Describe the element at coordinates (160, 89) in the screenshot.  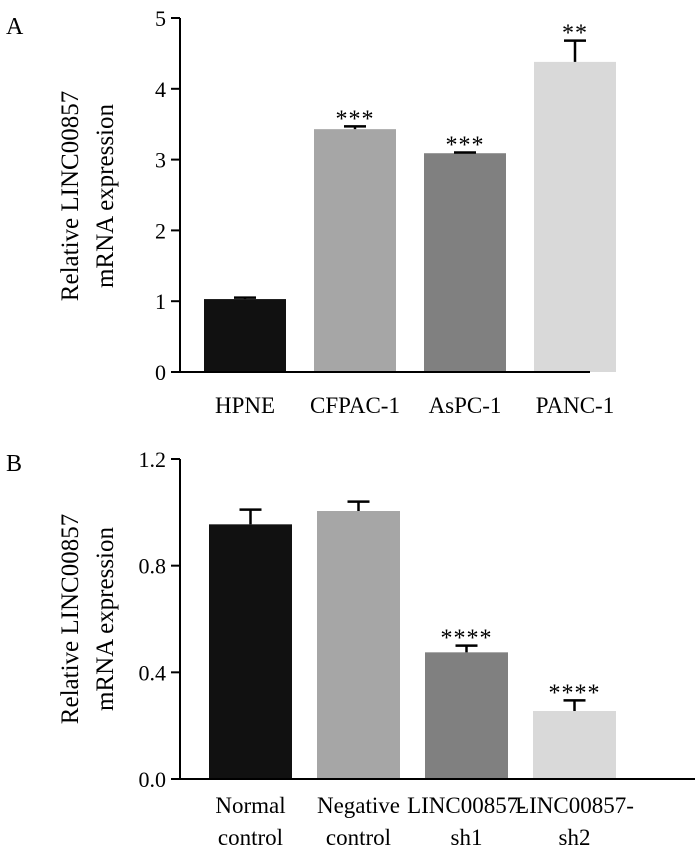
I see `y-tick-label: 4` at that location.